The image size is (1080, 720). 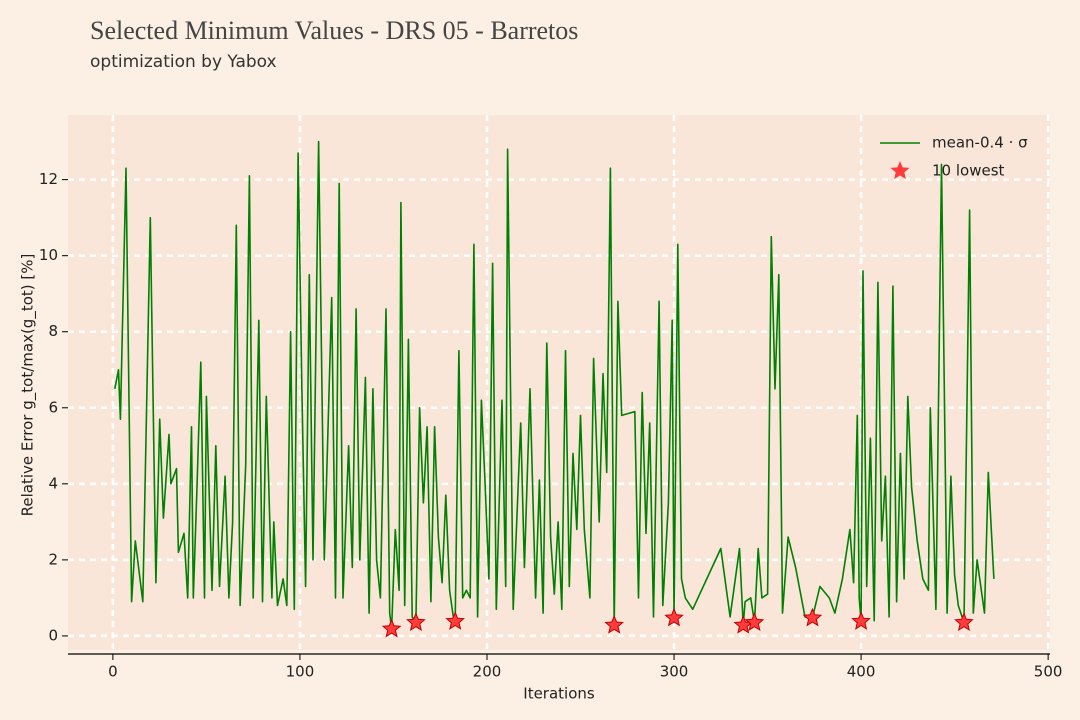 What do you see at coordinates (900, 170) in the screenshot?
I see `legend-swatch` at bounding box center [900, 170].